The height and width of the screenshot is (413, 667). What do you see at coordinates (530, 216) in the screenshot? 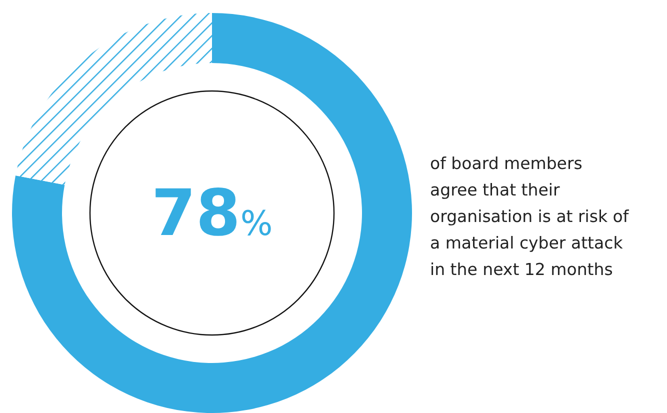
I see `text: of board members agree that their organisation is at risk of a material cyber attack in the next 12 months` at bounding box center [530, 216].